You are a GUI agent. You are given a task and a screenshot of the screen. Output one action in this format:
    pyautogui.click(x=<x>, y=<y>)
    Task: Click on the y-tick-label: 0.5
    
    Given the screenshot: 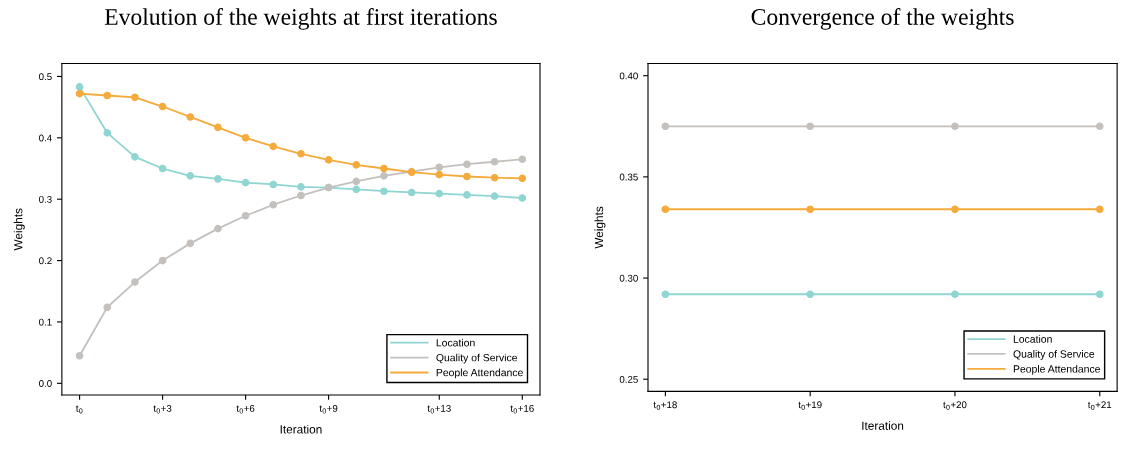 What is the action you would take?
    pyautogui.click(x=45, y=77)
    